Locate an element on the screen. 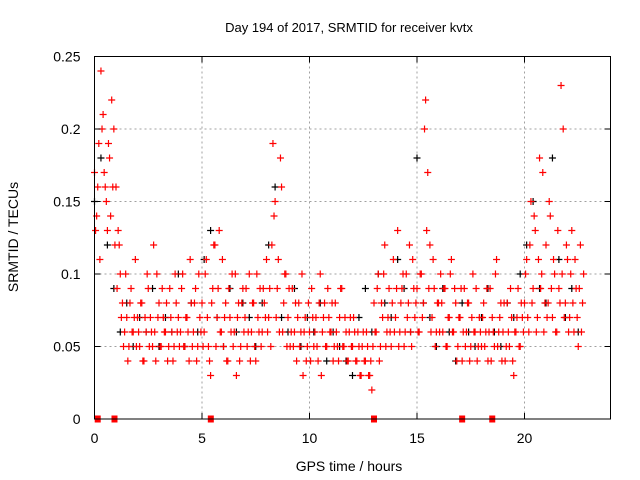 Image resolution: width=640 pixels, height=480 pixels. y-tick-label: 0.05 is located at coordinates (66, 347).